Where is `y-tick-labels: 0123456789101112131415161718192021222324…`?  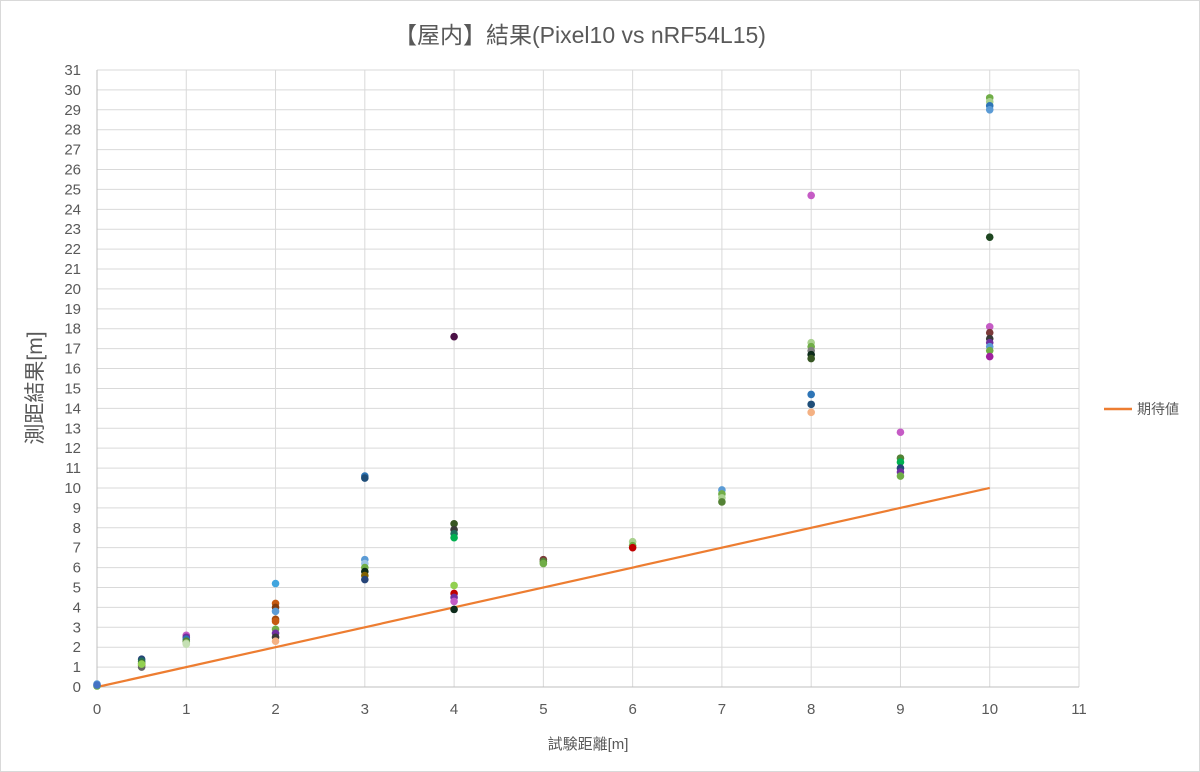 y-tick-labels: 0123456789101112131415161718192021222324… is located at coordinates (72, 379).